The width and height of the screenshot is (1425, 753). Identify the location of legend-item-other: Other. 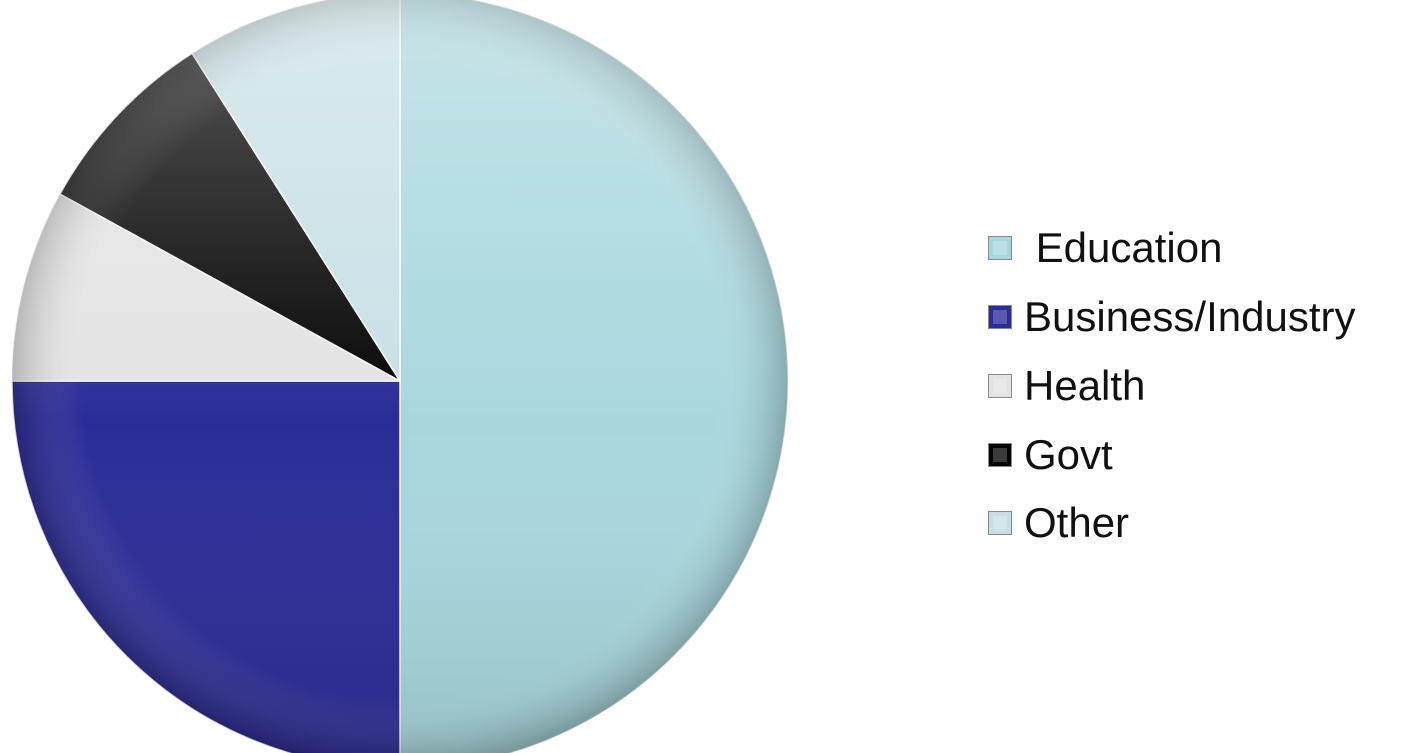
(1203, 523).